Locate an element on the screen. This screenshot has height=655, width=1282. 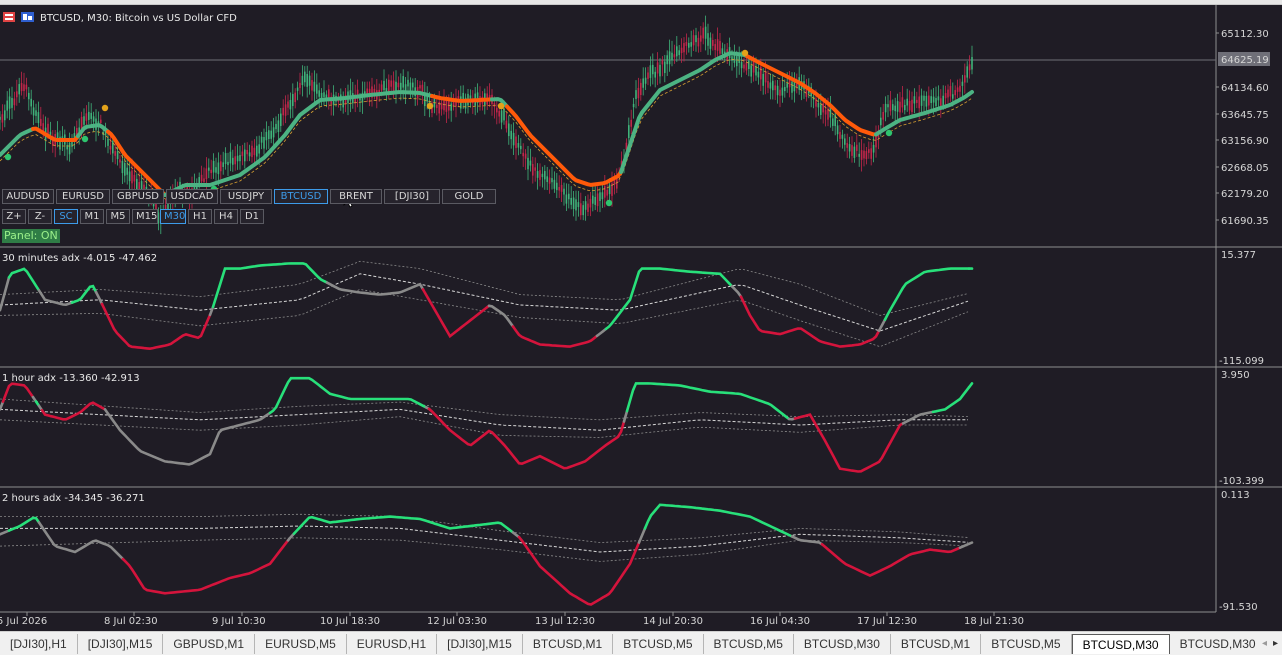
symbol-button-usdcad: USDCAD is located at coordinates (192, 196).